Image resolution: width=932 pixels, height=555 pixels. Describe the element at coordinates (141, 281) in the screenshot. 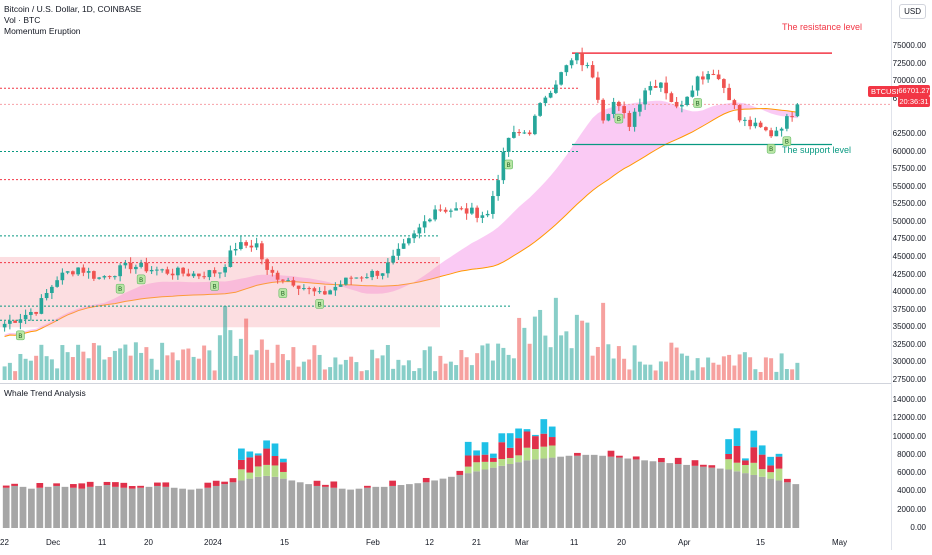

I see `buy-signal-label: B` at that location.